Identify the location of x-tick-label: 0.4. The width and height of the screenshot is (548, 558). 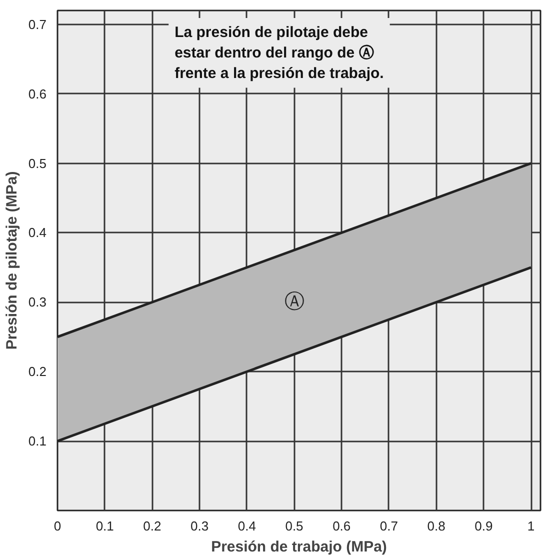
(247, 526).